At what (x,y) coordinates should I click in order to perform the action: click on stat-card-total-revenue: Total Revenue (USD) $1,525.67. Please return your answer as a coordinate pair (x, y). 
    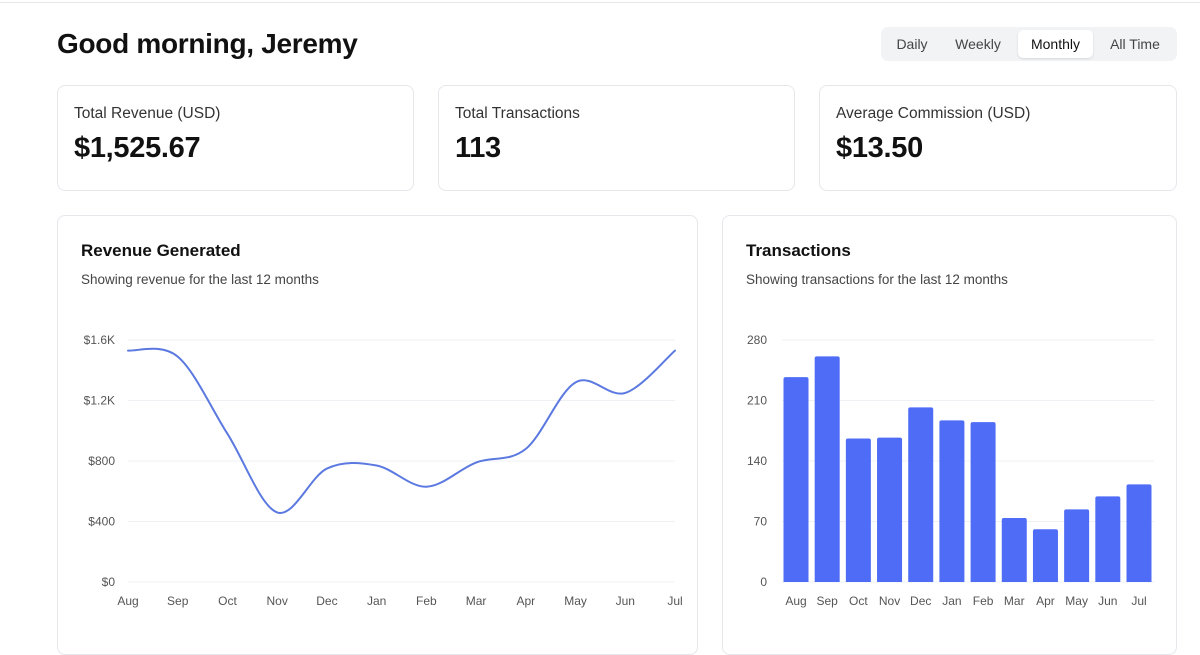
    Looking at the image, I should click on (235, 138).